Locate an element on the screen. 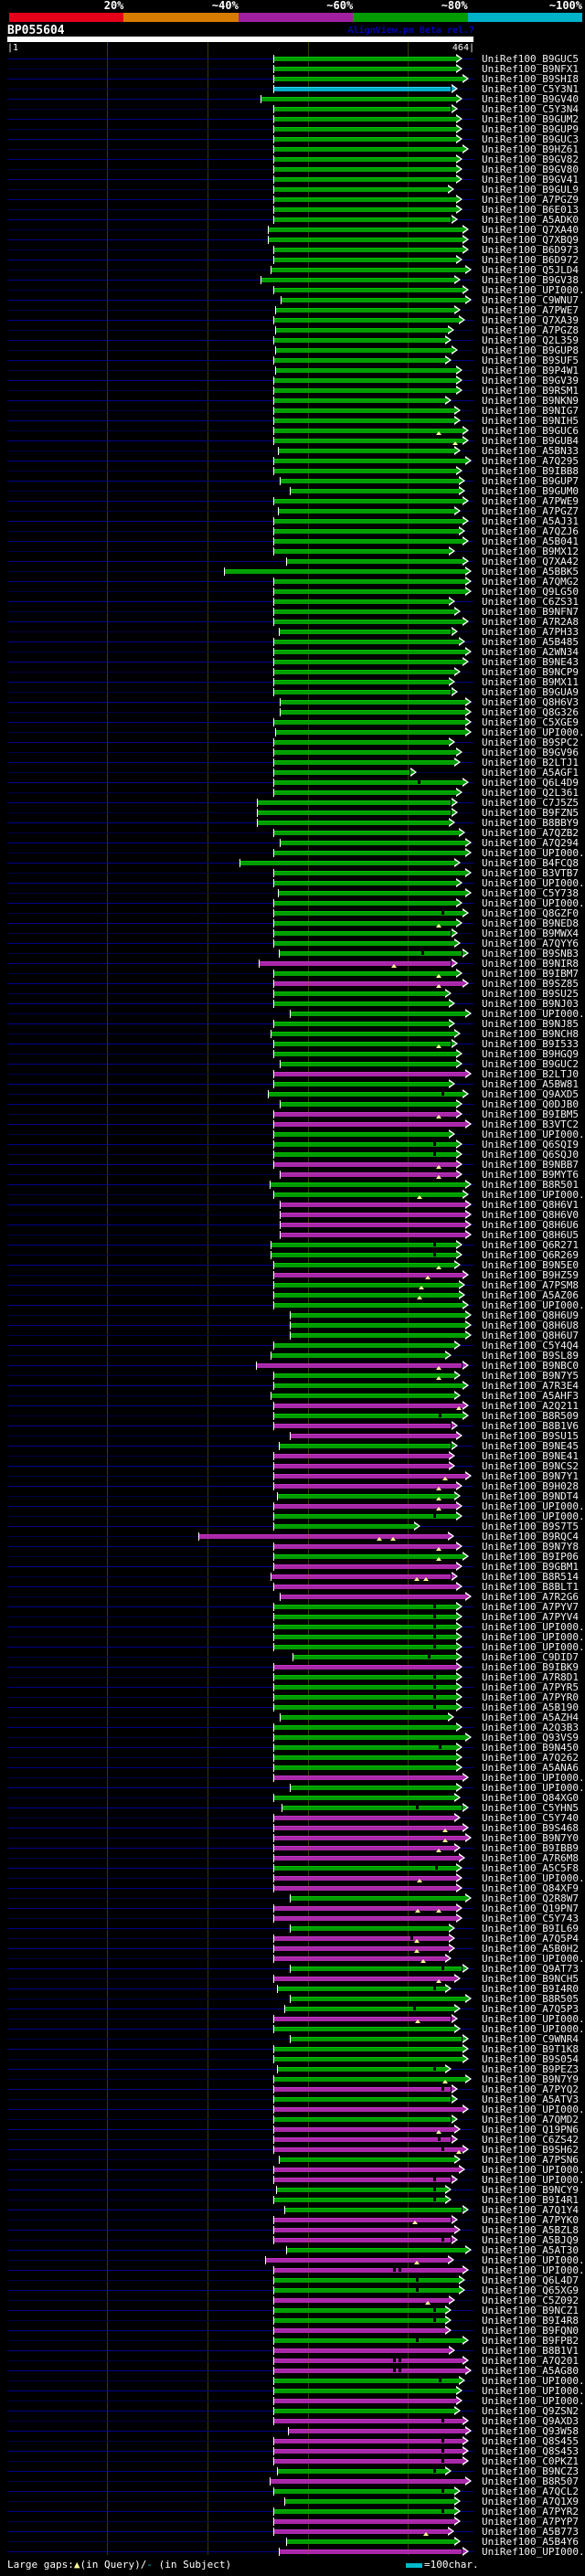 Image resolution: width=585 pixels, height=2576 pixels. hit-label: UniRef100_B9NCZ3 is located at coordinates (531, 2471).